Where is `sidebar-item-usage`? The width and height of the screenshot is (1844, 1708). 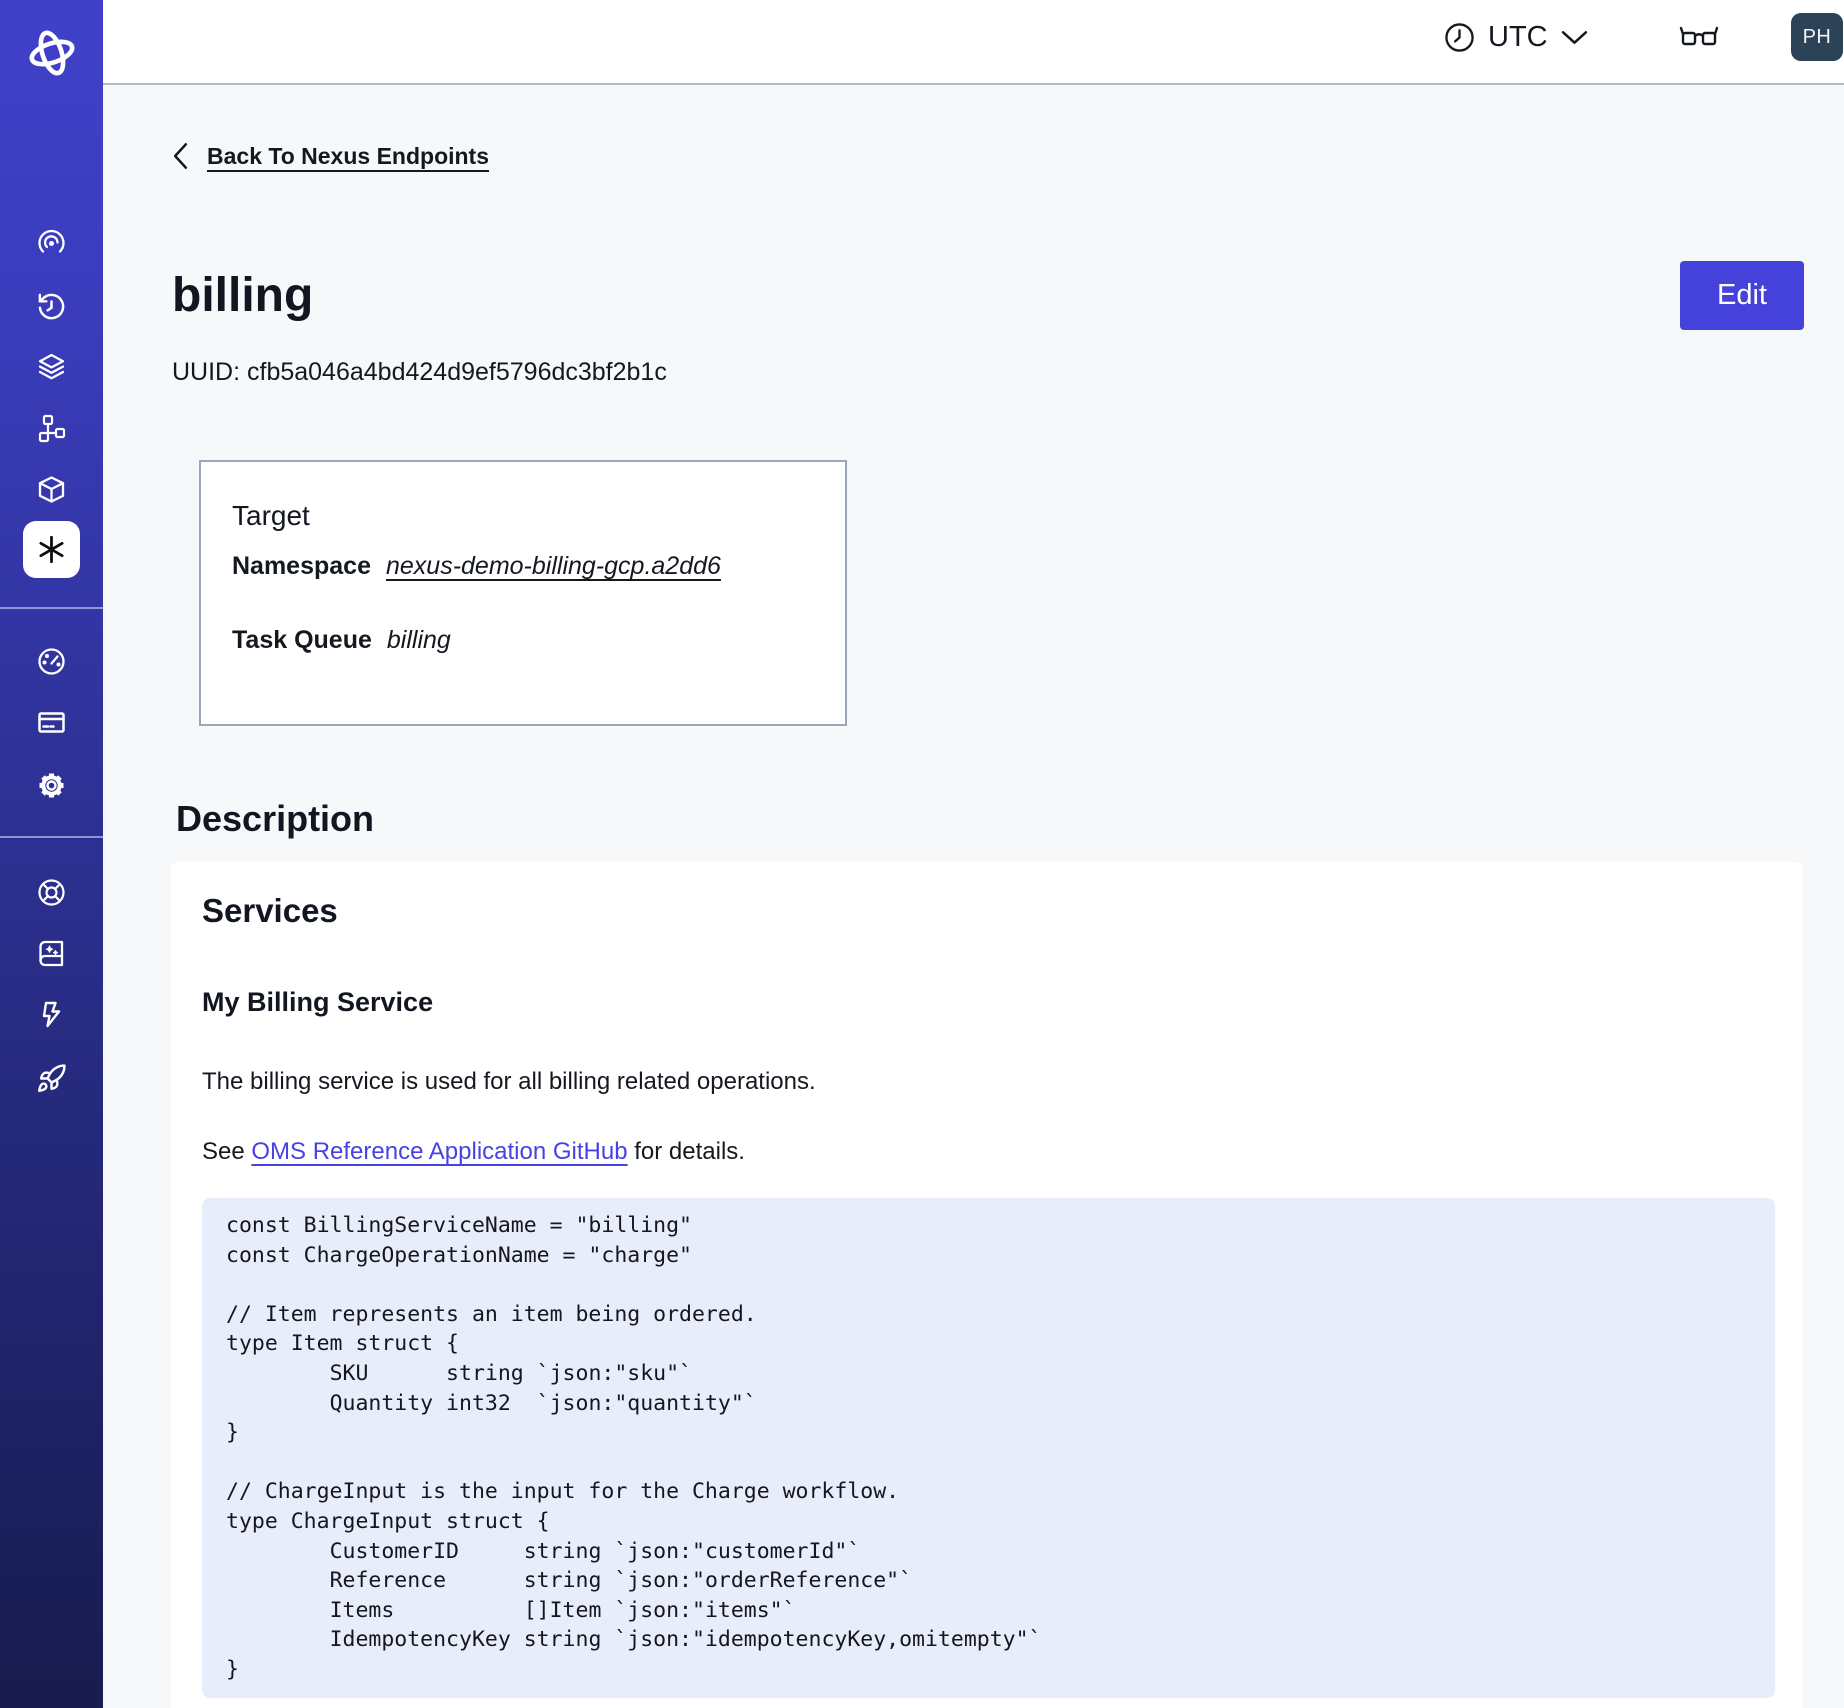 sidebar-item-usage is located at coordinates (51, 661).